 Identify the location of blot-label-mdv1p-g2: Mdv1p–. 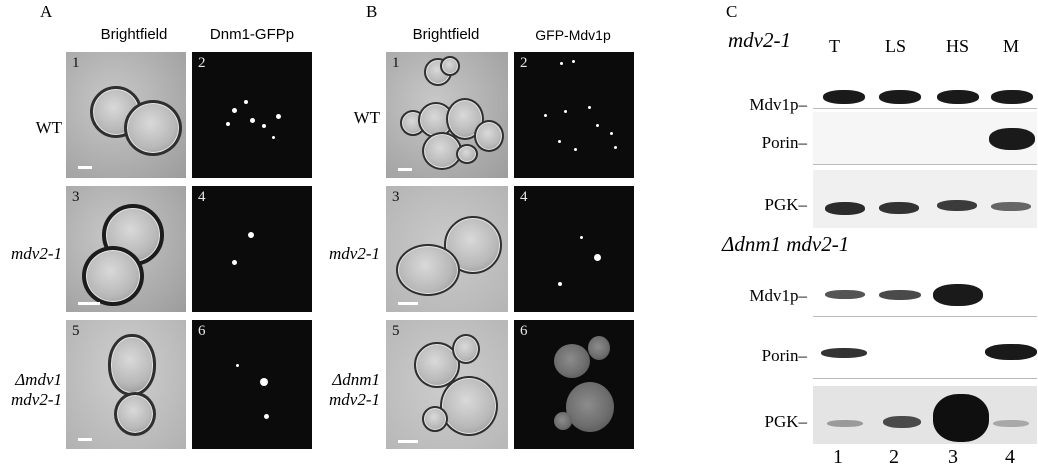
(778, 295).